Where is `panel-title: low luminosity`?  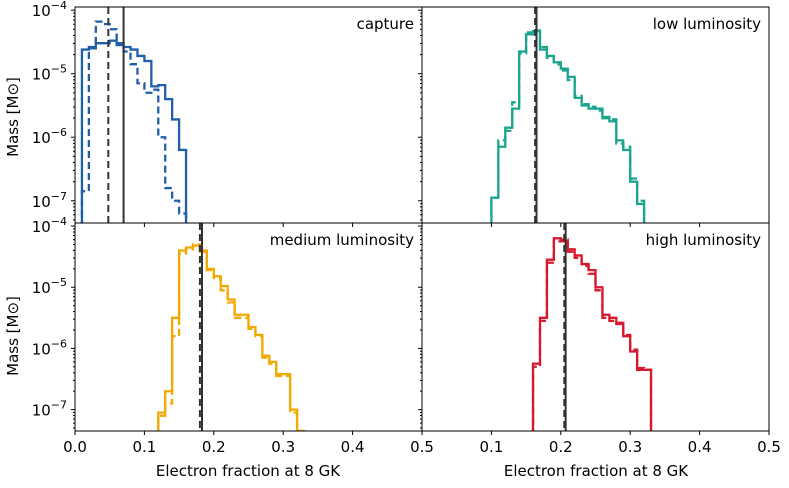
panel-title: low luminosity is located at coordinates (707, 24).